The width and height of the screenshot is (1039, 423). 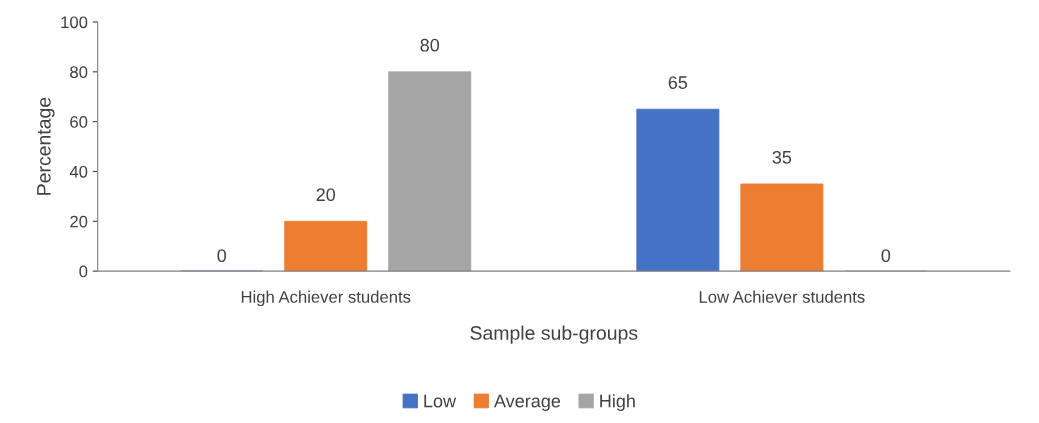 I want to click on data-label: 65, so click(x=678, y=82).